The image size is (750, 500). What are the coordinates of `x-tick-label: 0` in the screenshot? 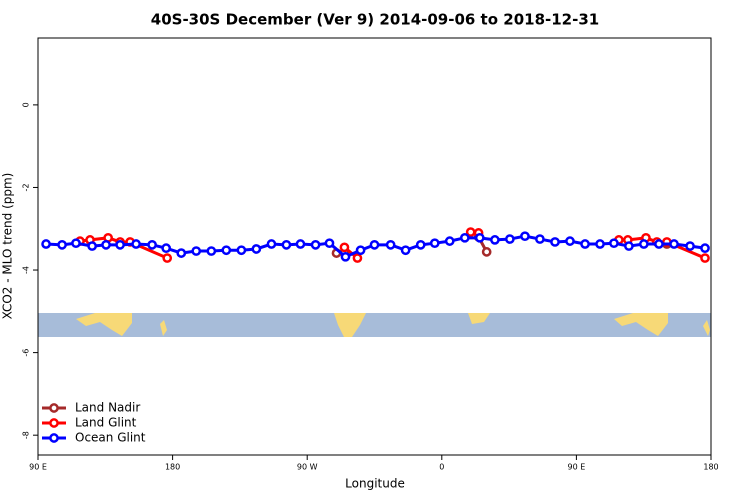 It's located at (441, 467).